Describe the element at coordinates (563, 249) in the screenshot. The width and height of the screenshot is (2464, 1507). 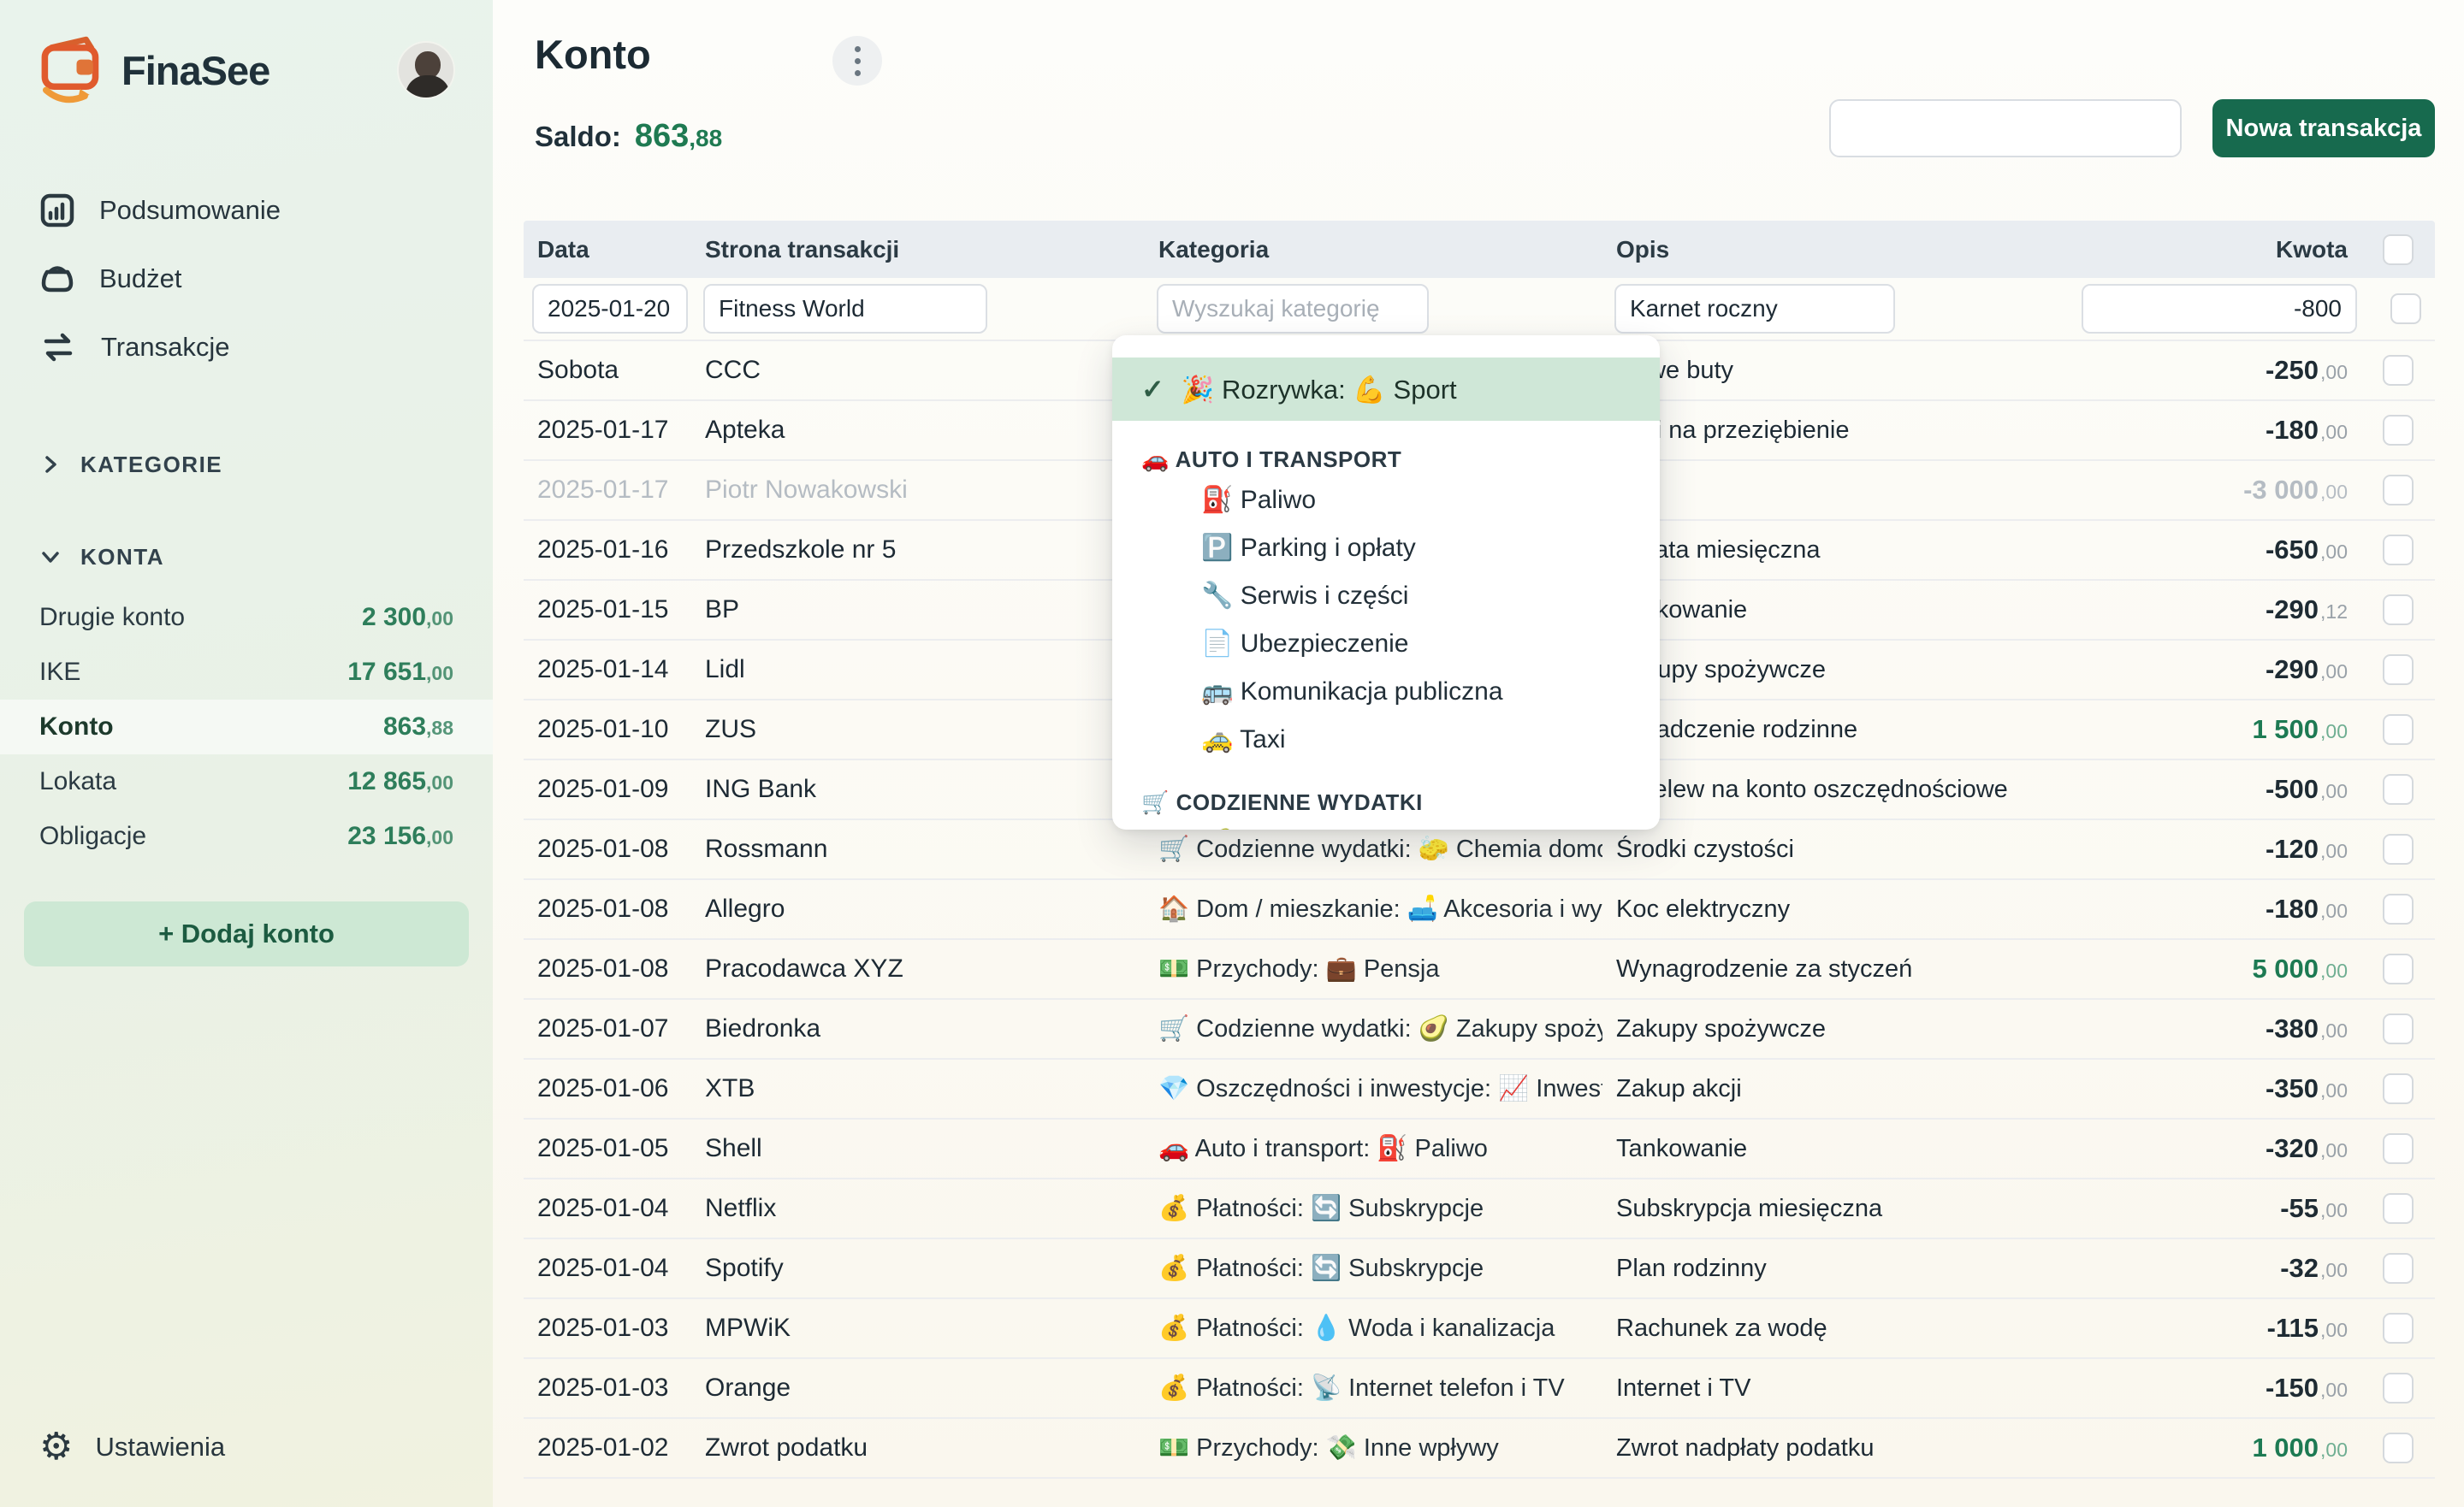
I see `column-header-data: Data` at that location.